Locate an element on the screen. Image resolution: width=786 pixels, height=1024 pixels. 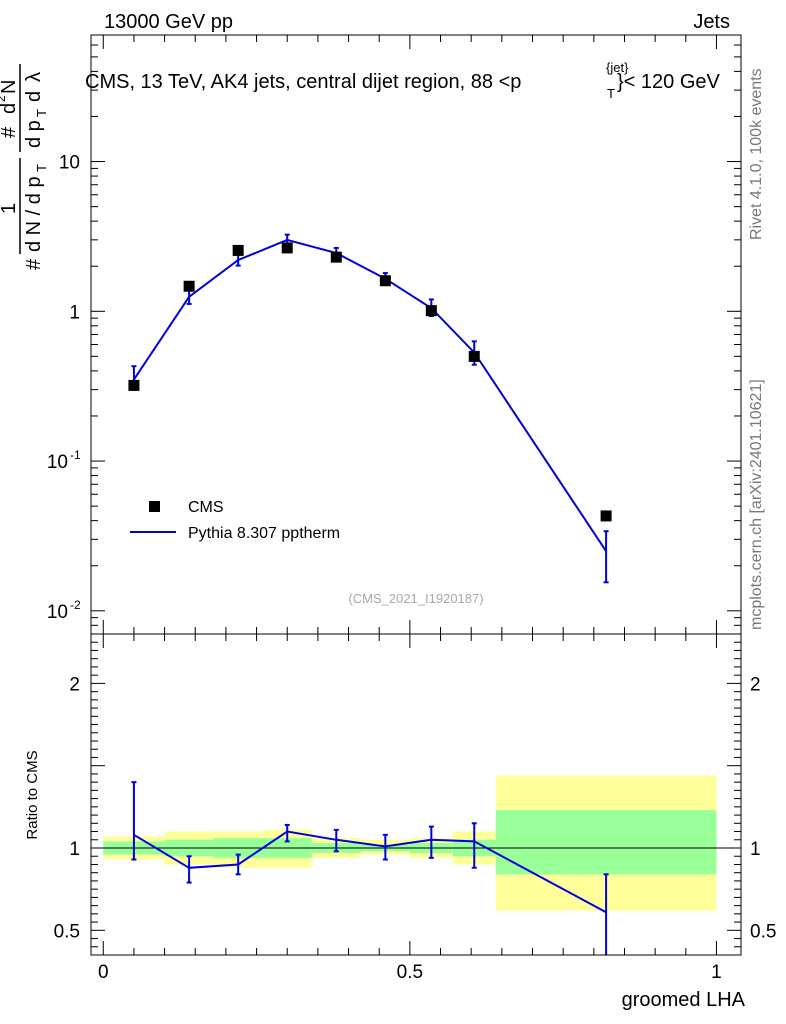
analysis-watermark: (CMS_2021_I1920187) is located at coordinates (415, 598).